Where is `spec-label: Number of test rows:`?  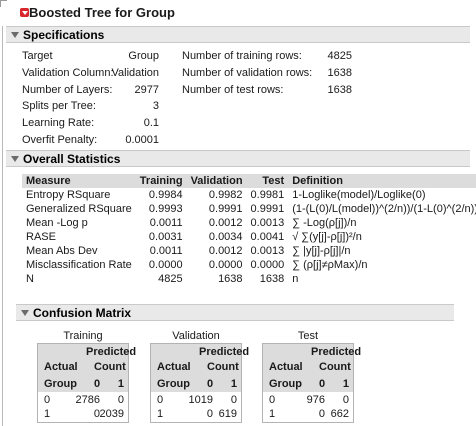 spec-label: Number of test rows: is located at coordinates (233, 89).